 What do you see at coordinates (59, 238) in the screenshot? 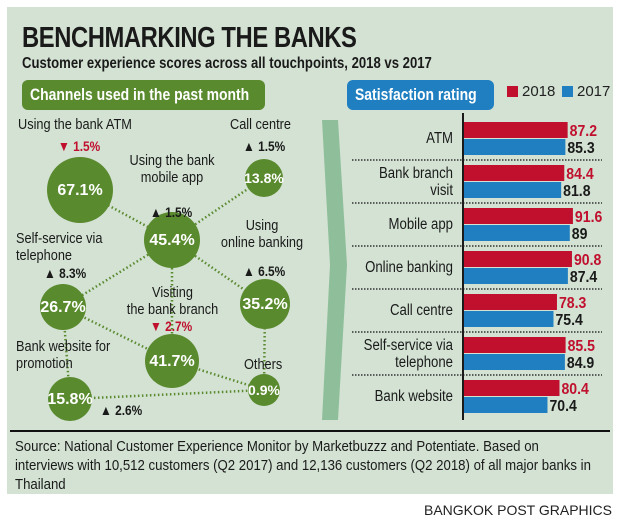
I see `channel-label-line: Self-service via` at bounding box center [59, 238].